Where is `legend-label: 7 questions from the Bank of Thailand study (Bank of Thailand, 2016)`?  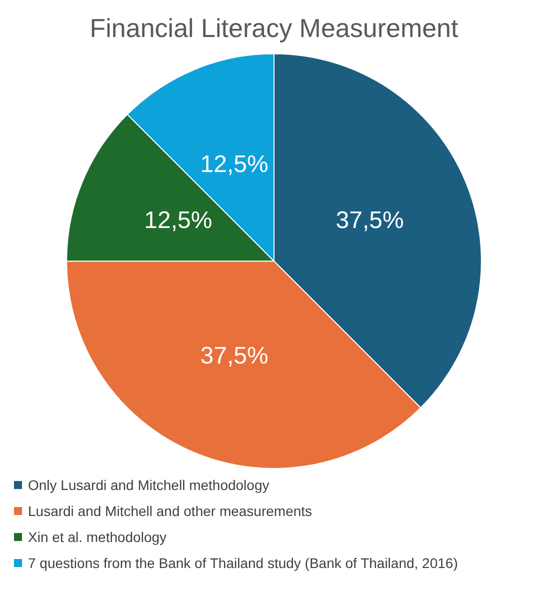
legend-label: 7 questions from the Bank of Thailand study (Bank of Thailand, 2016) is located at coordinates (243, 563).